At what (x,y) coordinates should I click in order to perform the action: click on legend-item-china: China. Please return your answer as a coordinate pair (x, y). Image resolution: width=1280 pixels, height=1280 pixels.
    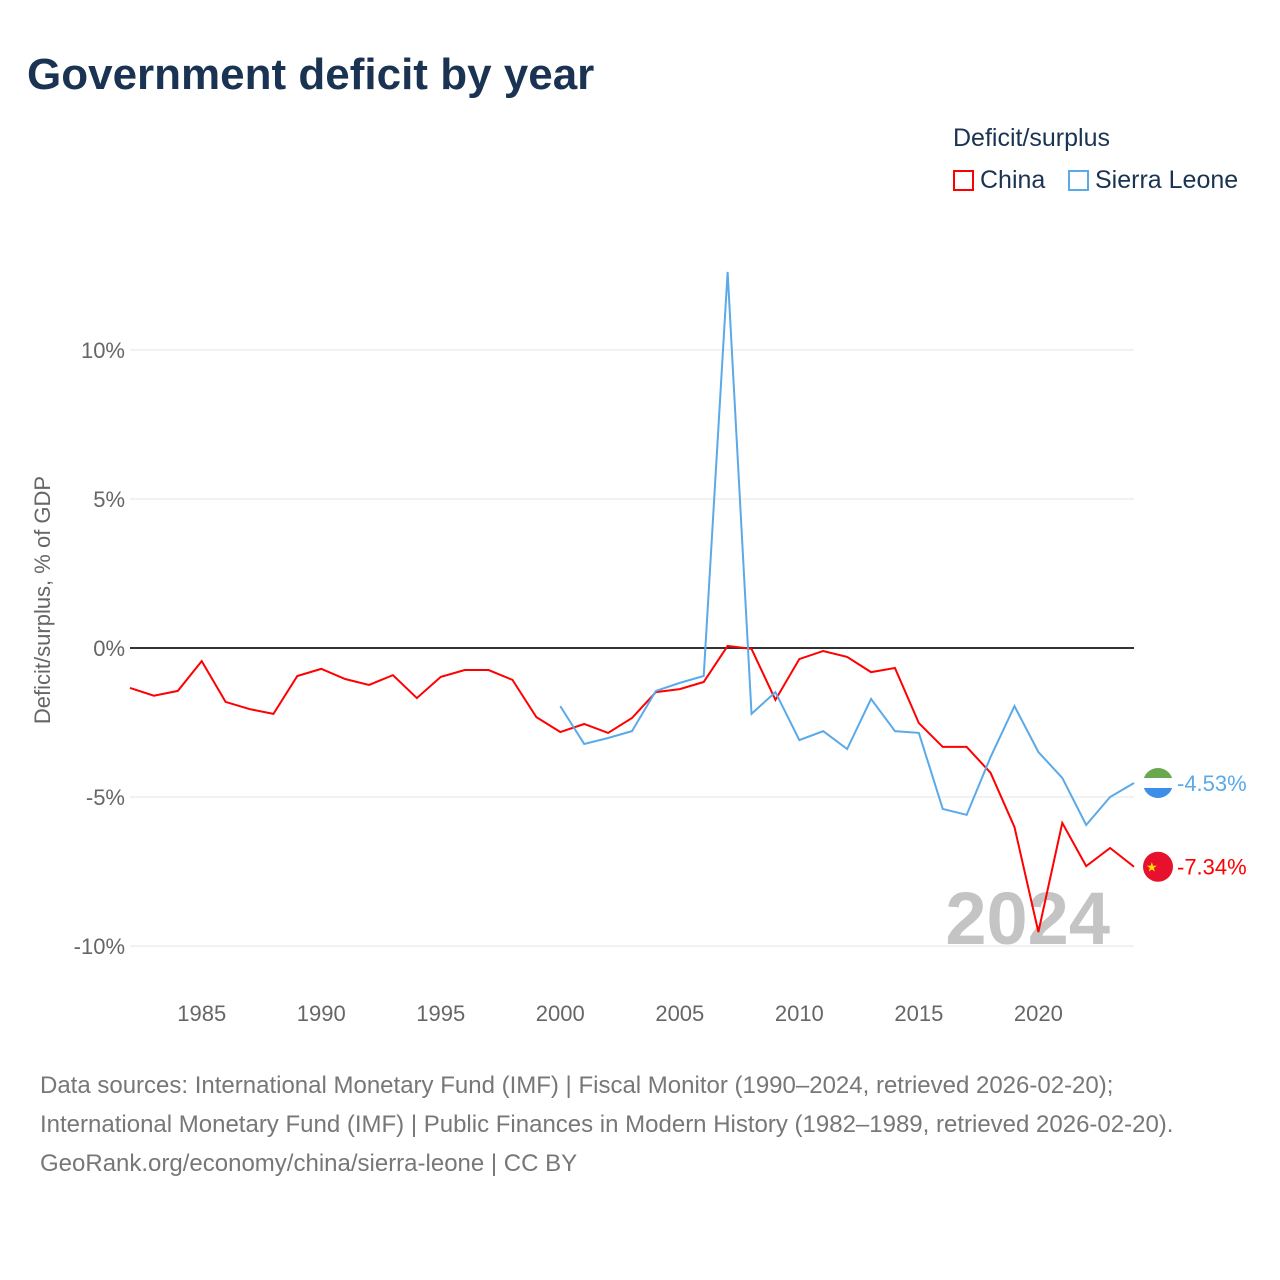
    Looking at the image, I should click on (999, 180).